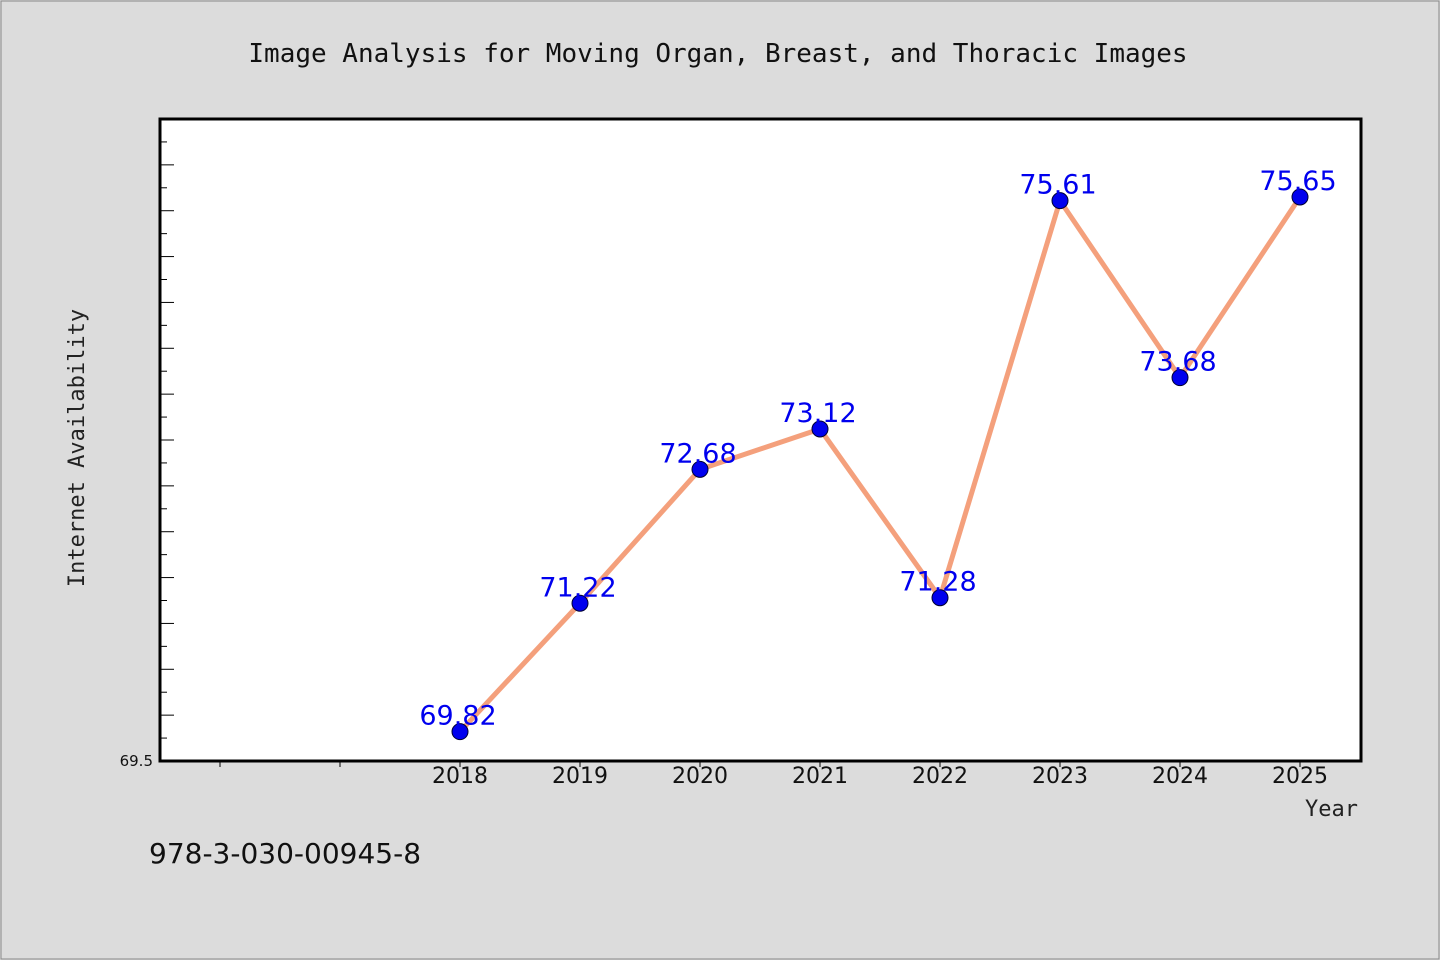 This screenshot has width=1440, height=960. I want to click on x-axis-tick-labels: 2018 2019 2020 2021 2022 2023 2024 2025, so click(880, 776).